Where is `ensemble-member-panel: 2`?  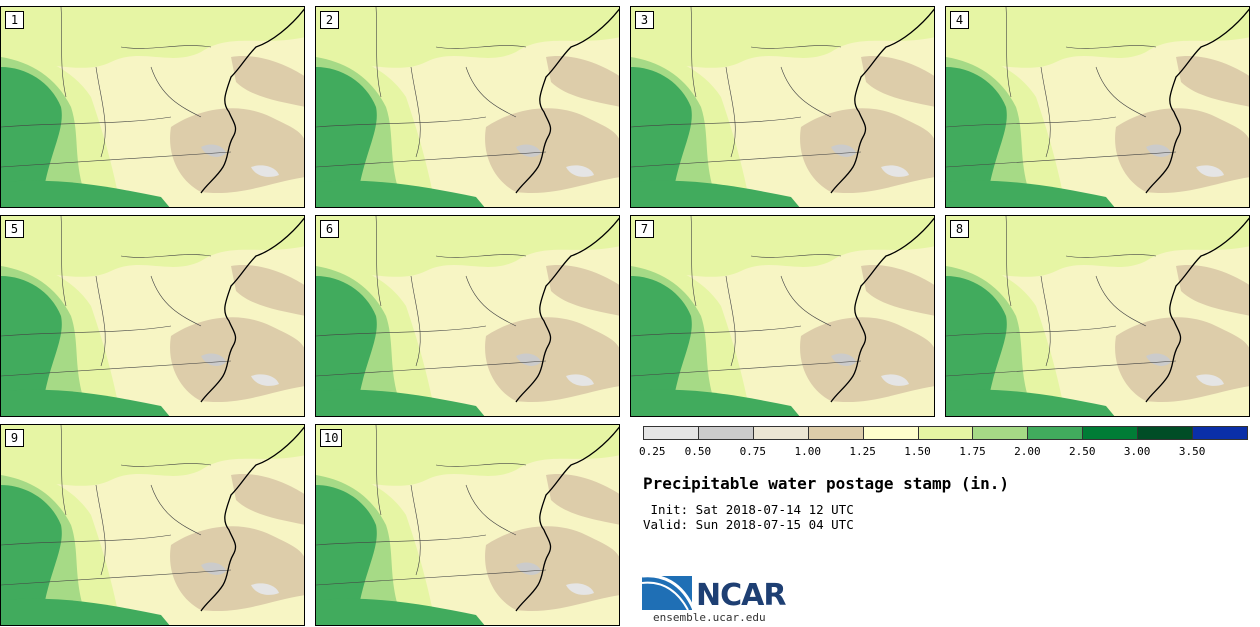 ensemble-member-panel: 2 is located at coordinates (467, 107).